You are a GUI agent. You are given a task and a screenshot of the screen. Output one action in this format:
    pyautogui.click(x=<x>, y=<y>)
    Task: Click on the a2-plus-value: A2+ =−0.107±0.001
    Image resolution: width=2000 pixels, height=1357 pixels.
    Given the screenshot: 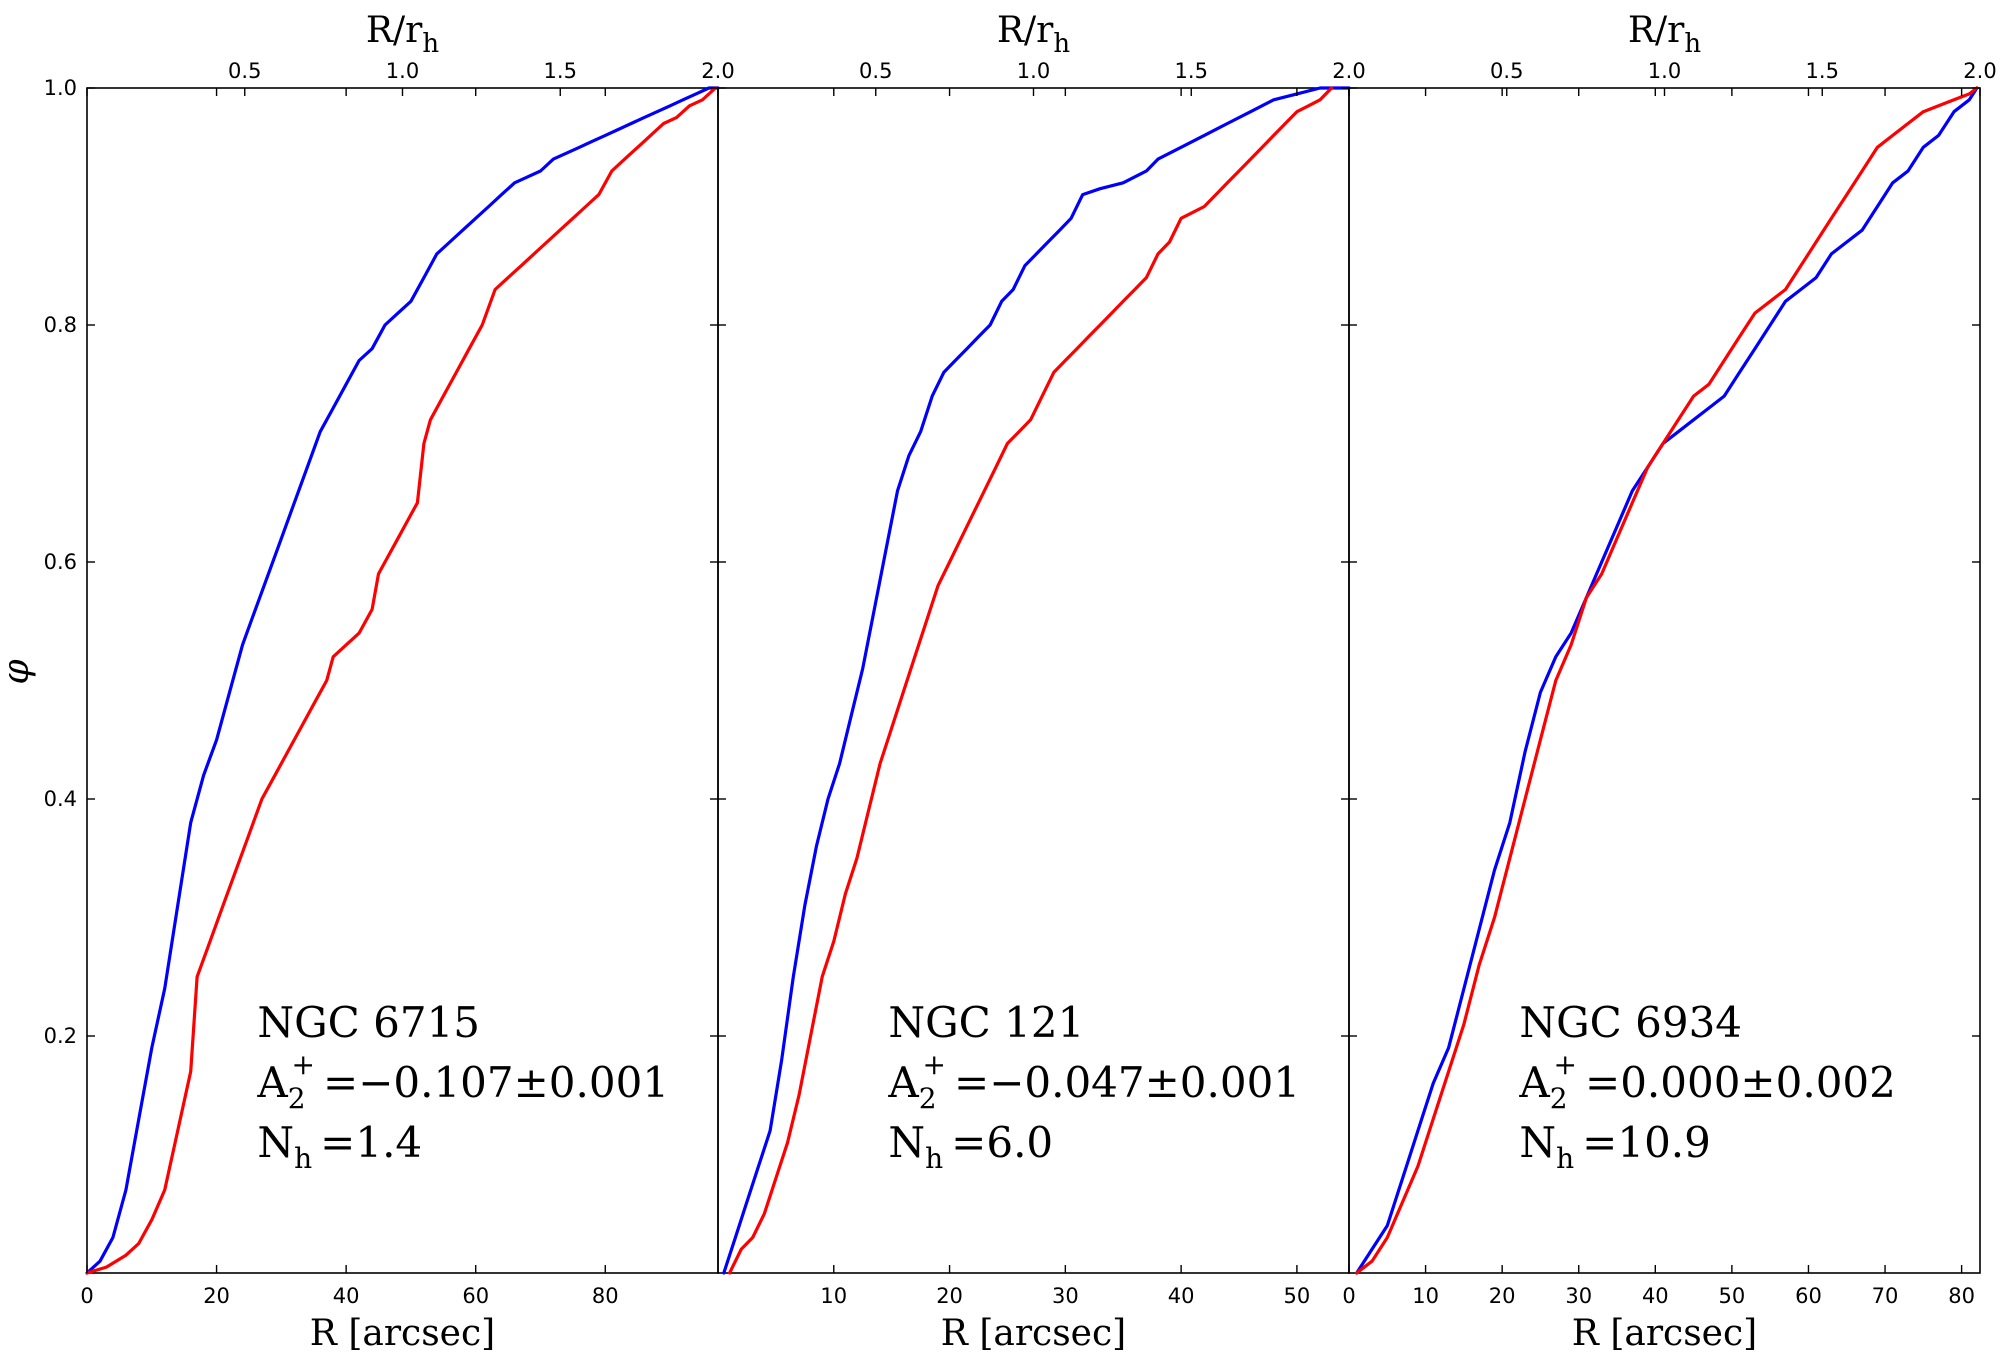 What is the action you would take?
    pyautogui.click(x=462, y=1081)
    